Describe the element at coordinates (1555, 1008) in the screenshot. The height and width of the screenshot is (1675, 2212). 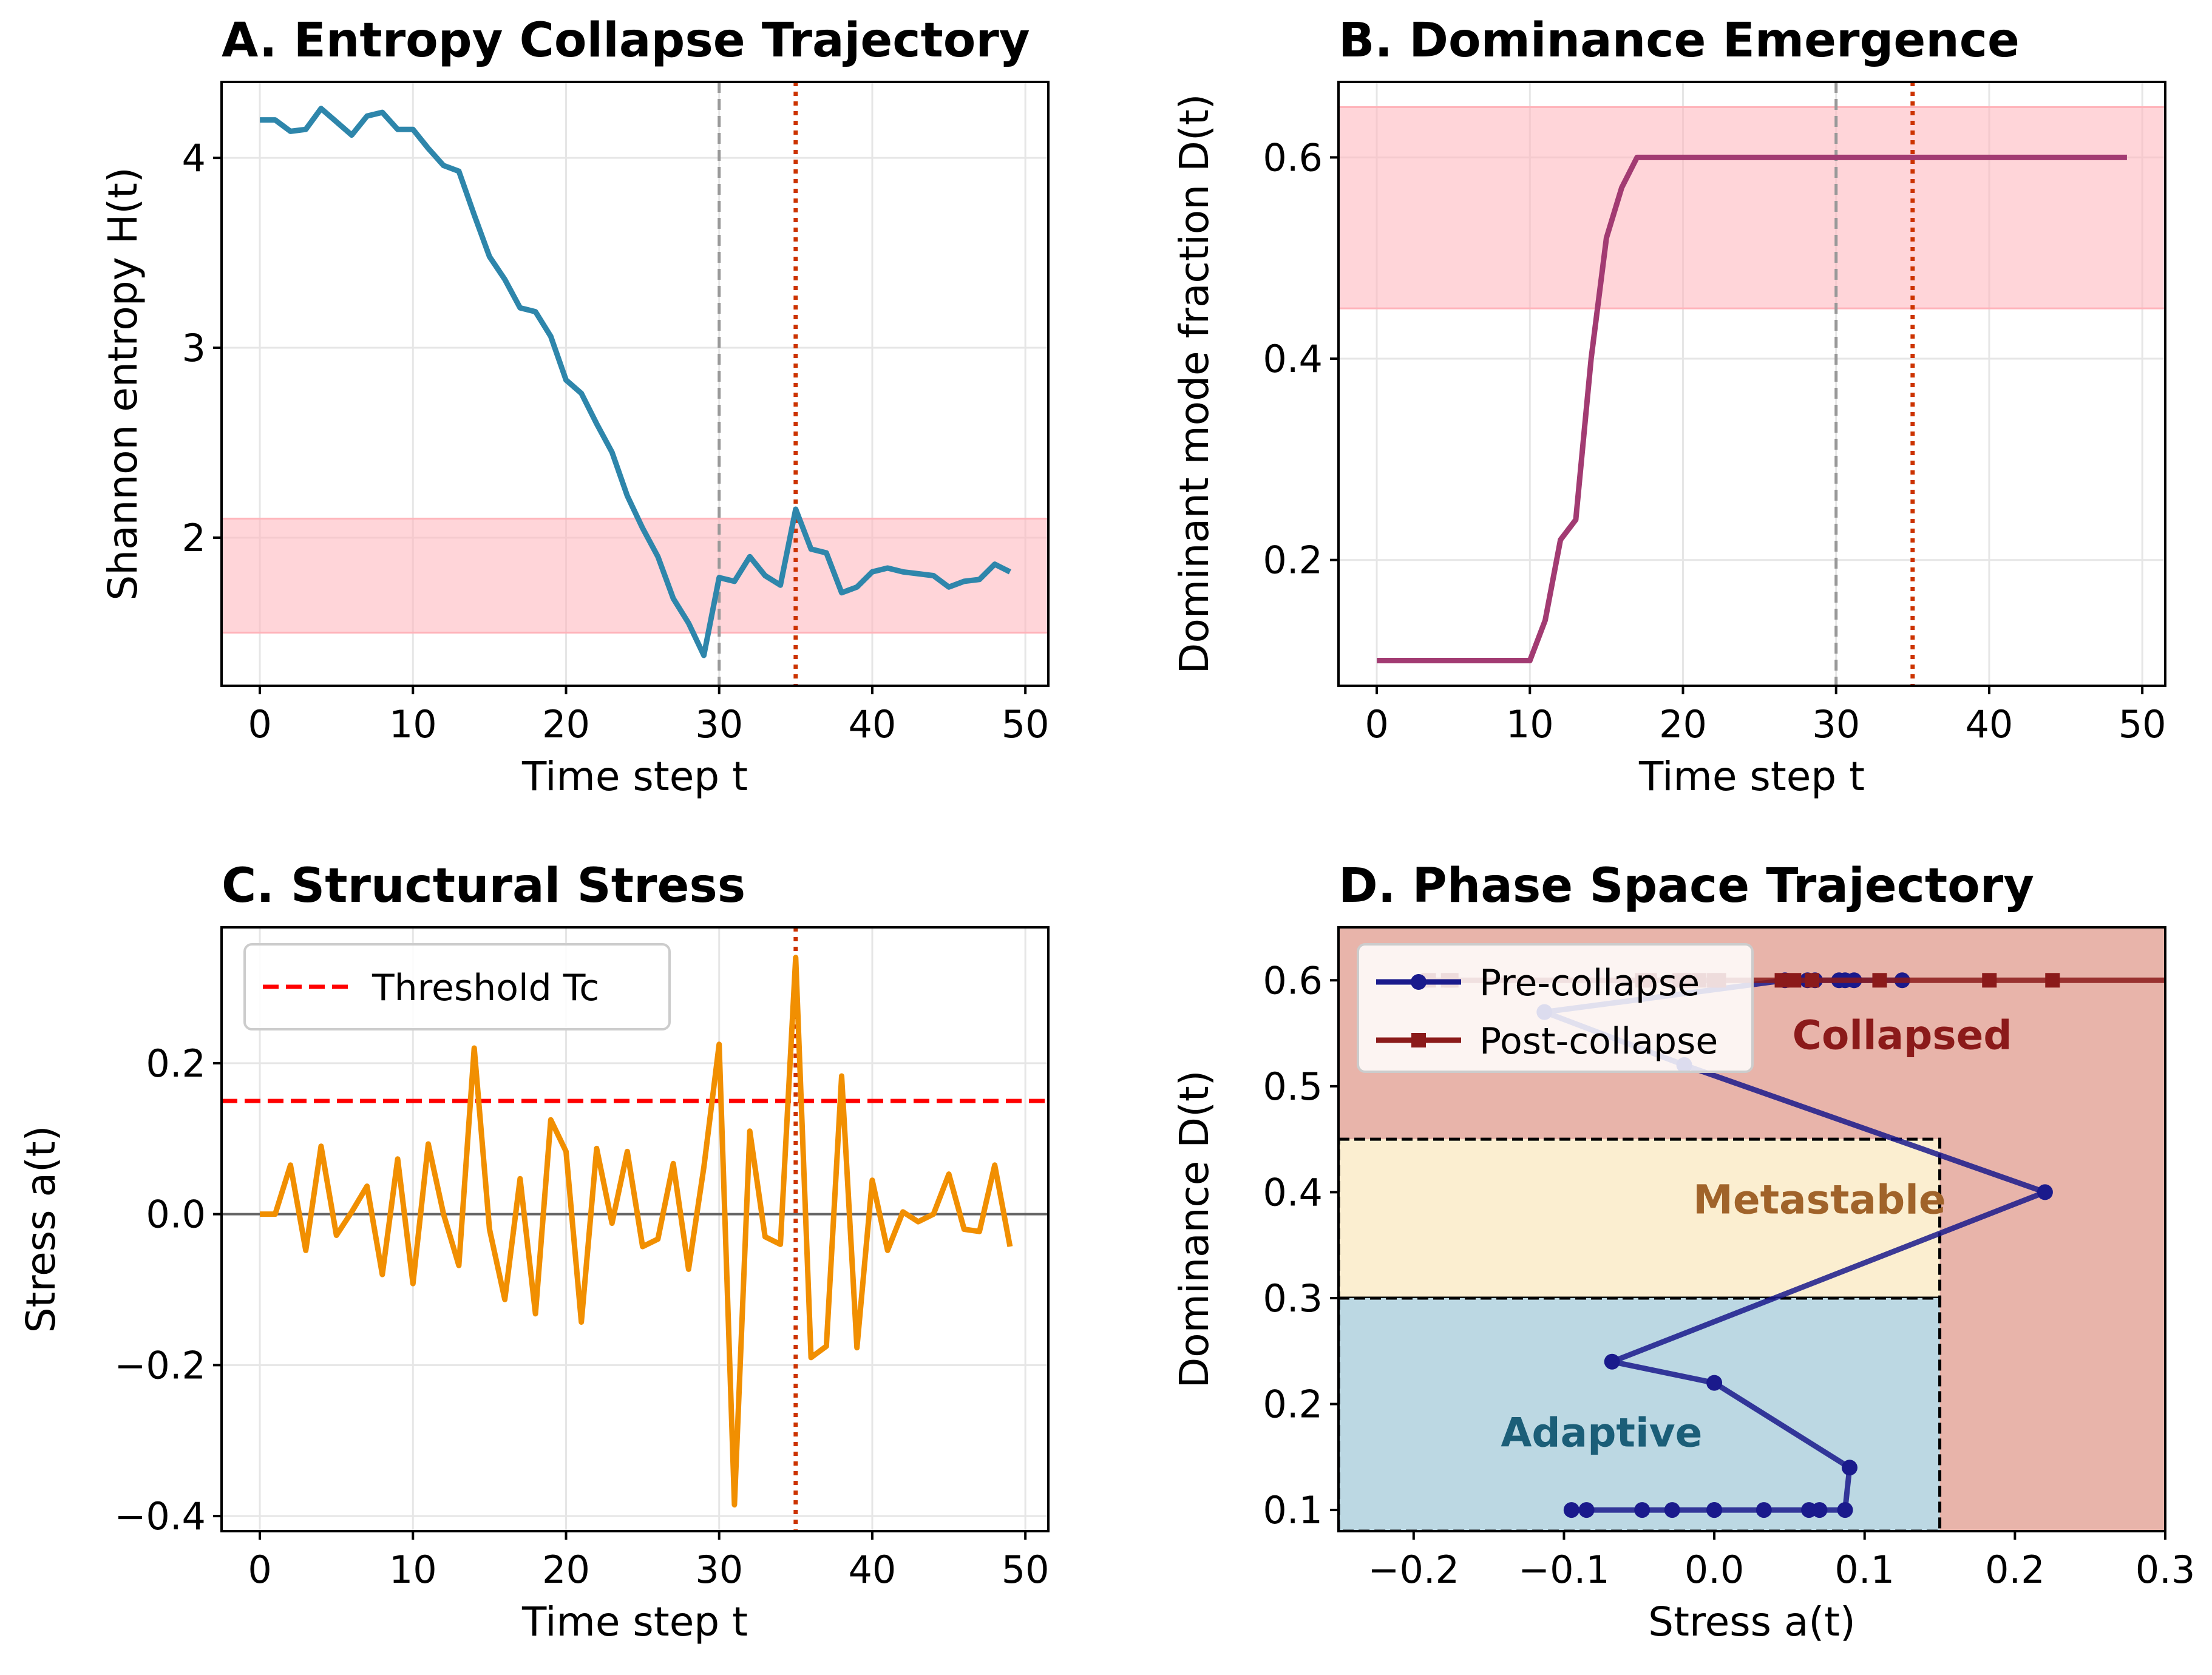
I see `legend: Pre-collapse Post-collapse` at that location.